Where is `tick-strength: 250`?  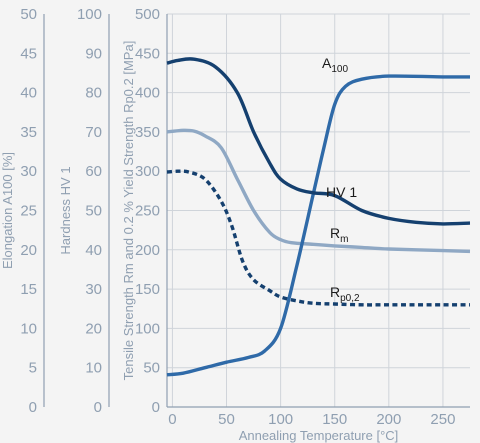
tick-strength: 250 is located at coordinates (147, 211).